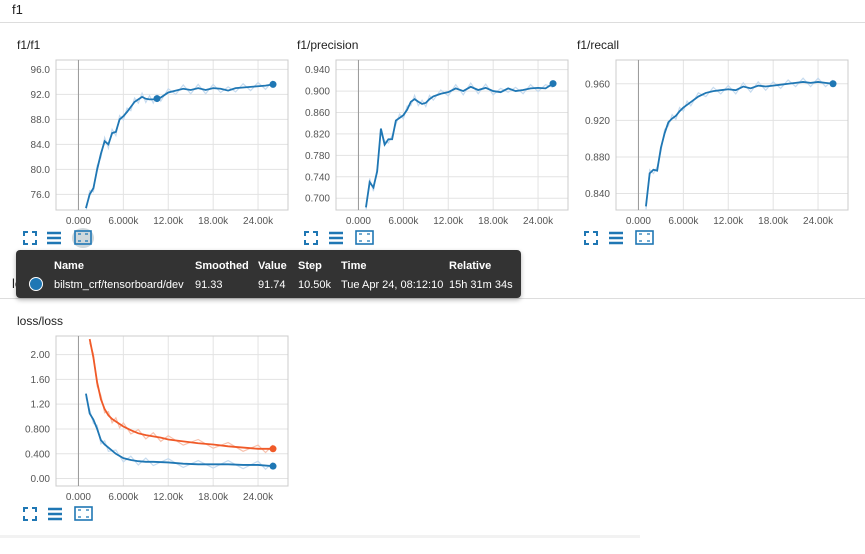  I want to click on y-tick-label: 84.0, so click(41, 145).